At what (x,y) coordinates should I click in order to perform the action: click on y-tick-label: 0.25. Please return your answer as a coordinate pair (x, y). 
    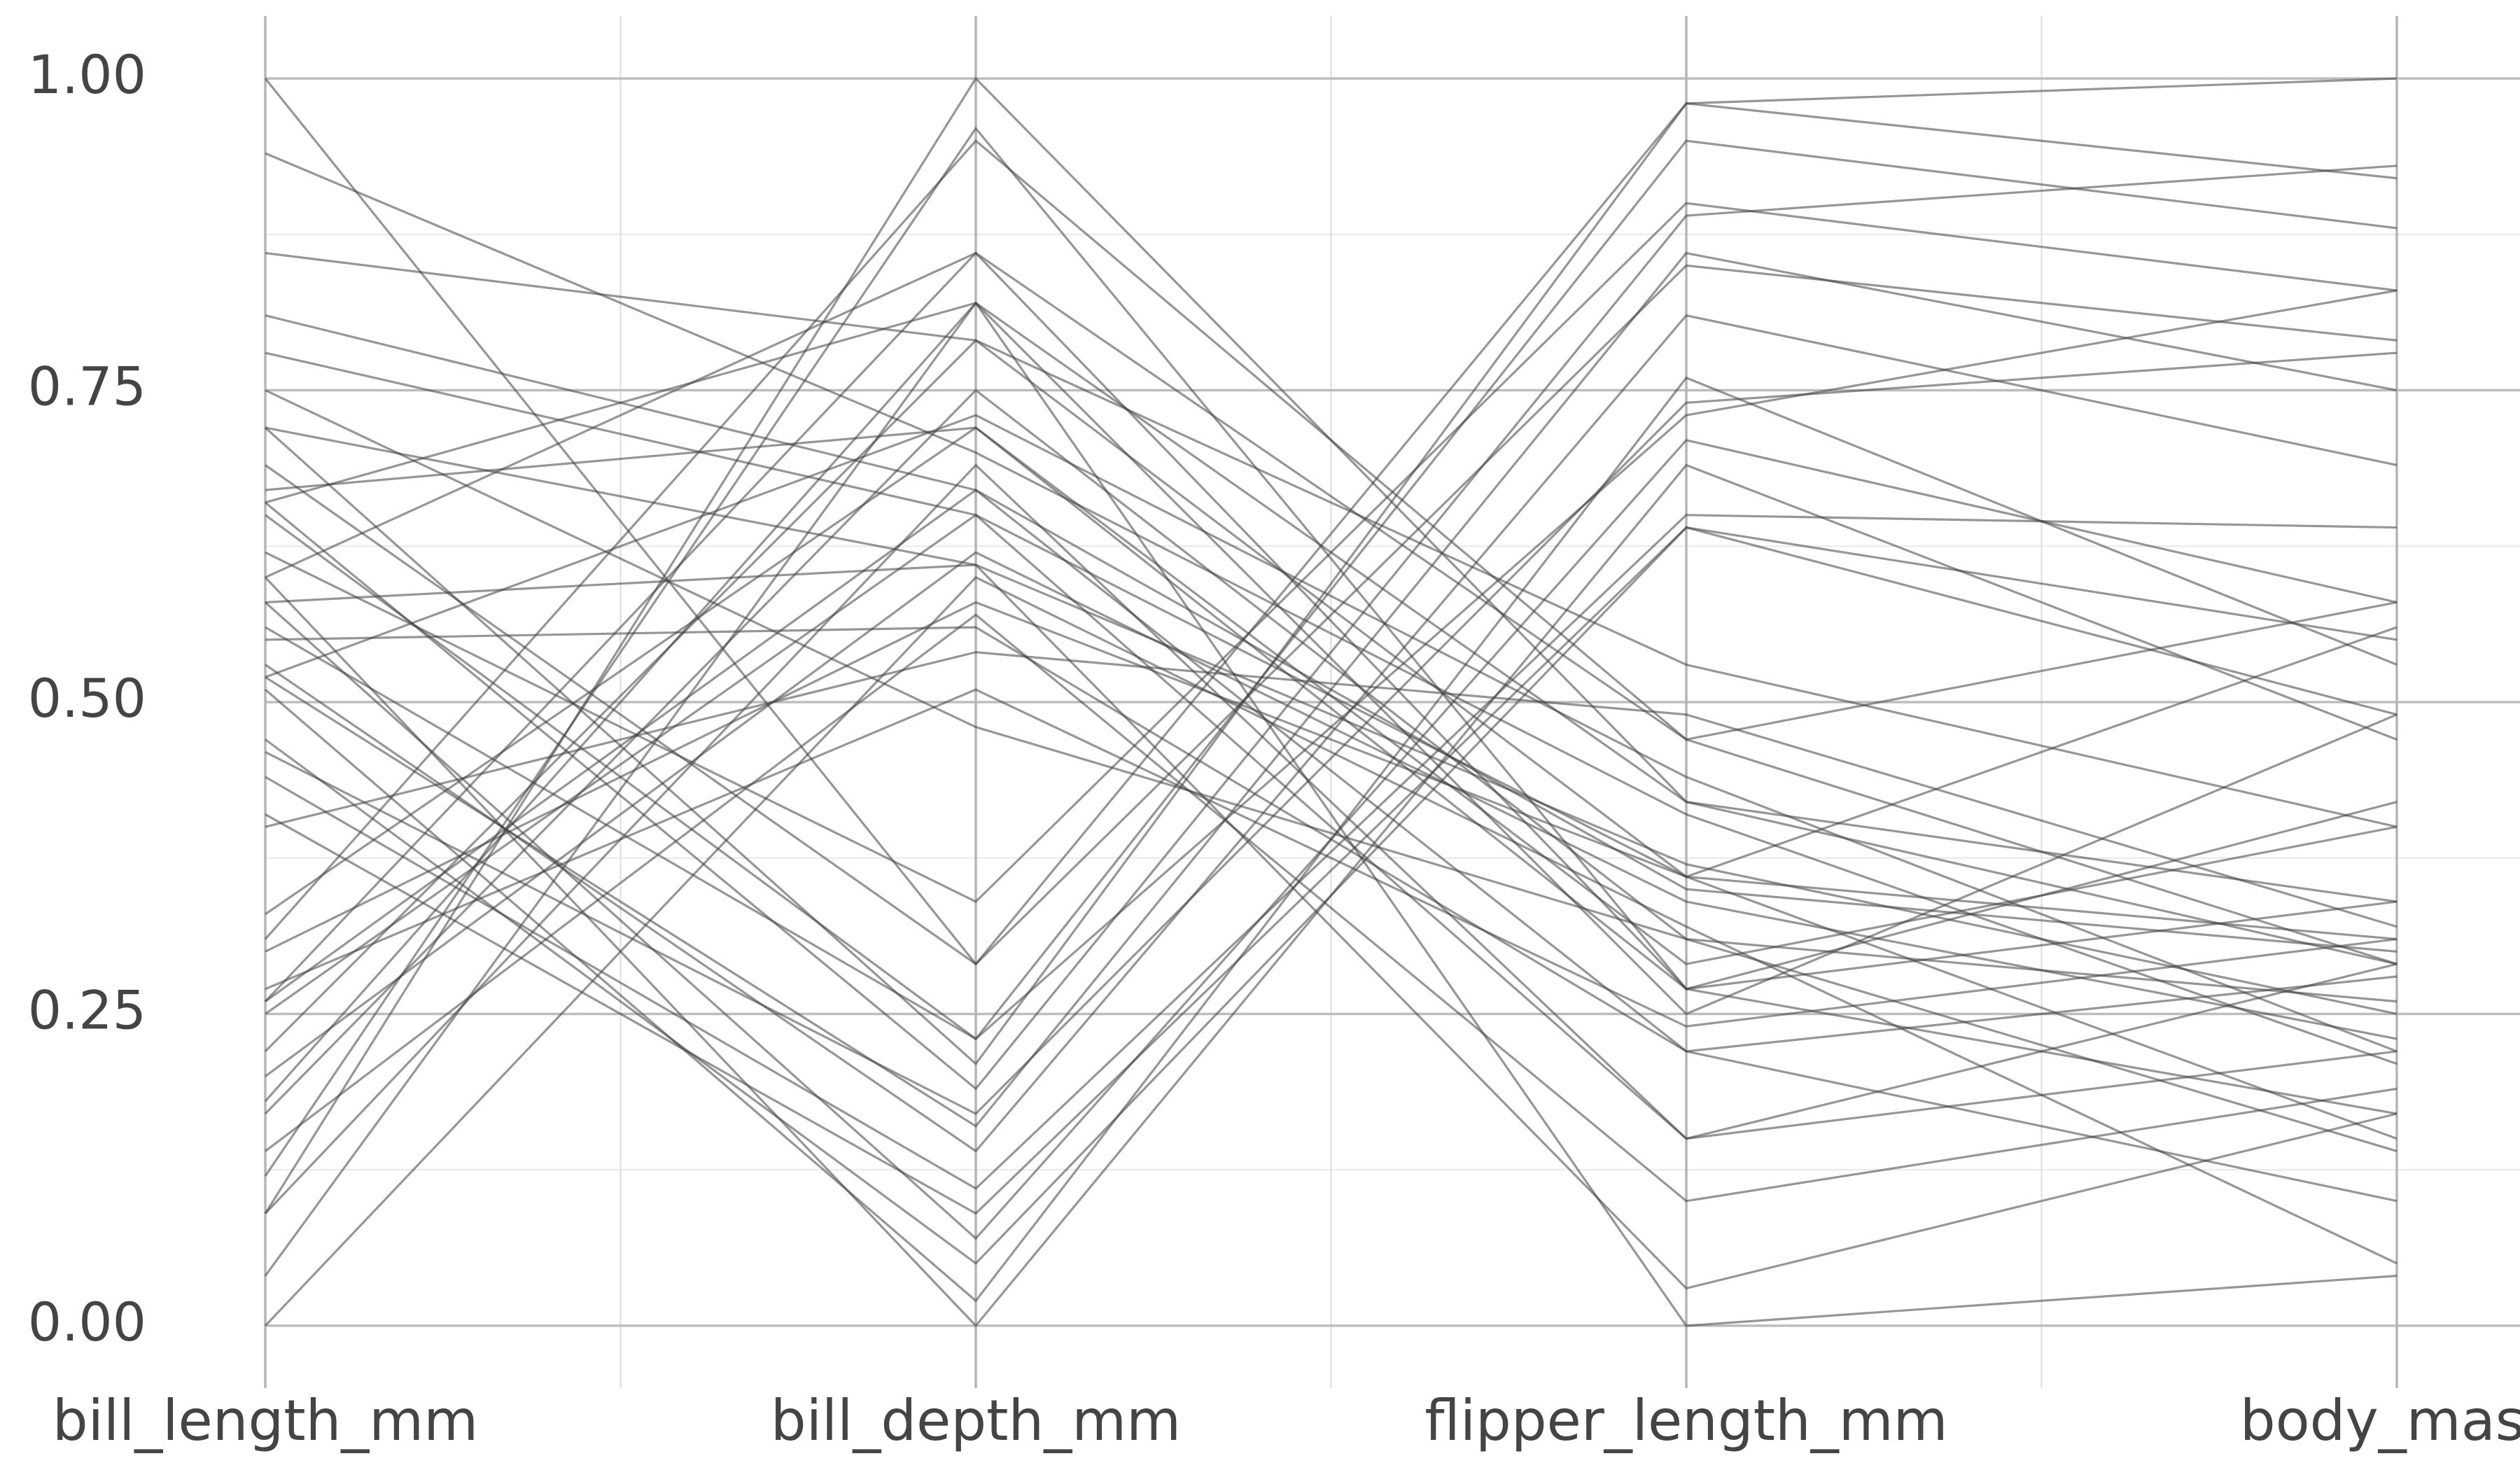
    Looking at the image, I should click on (87, 1010).